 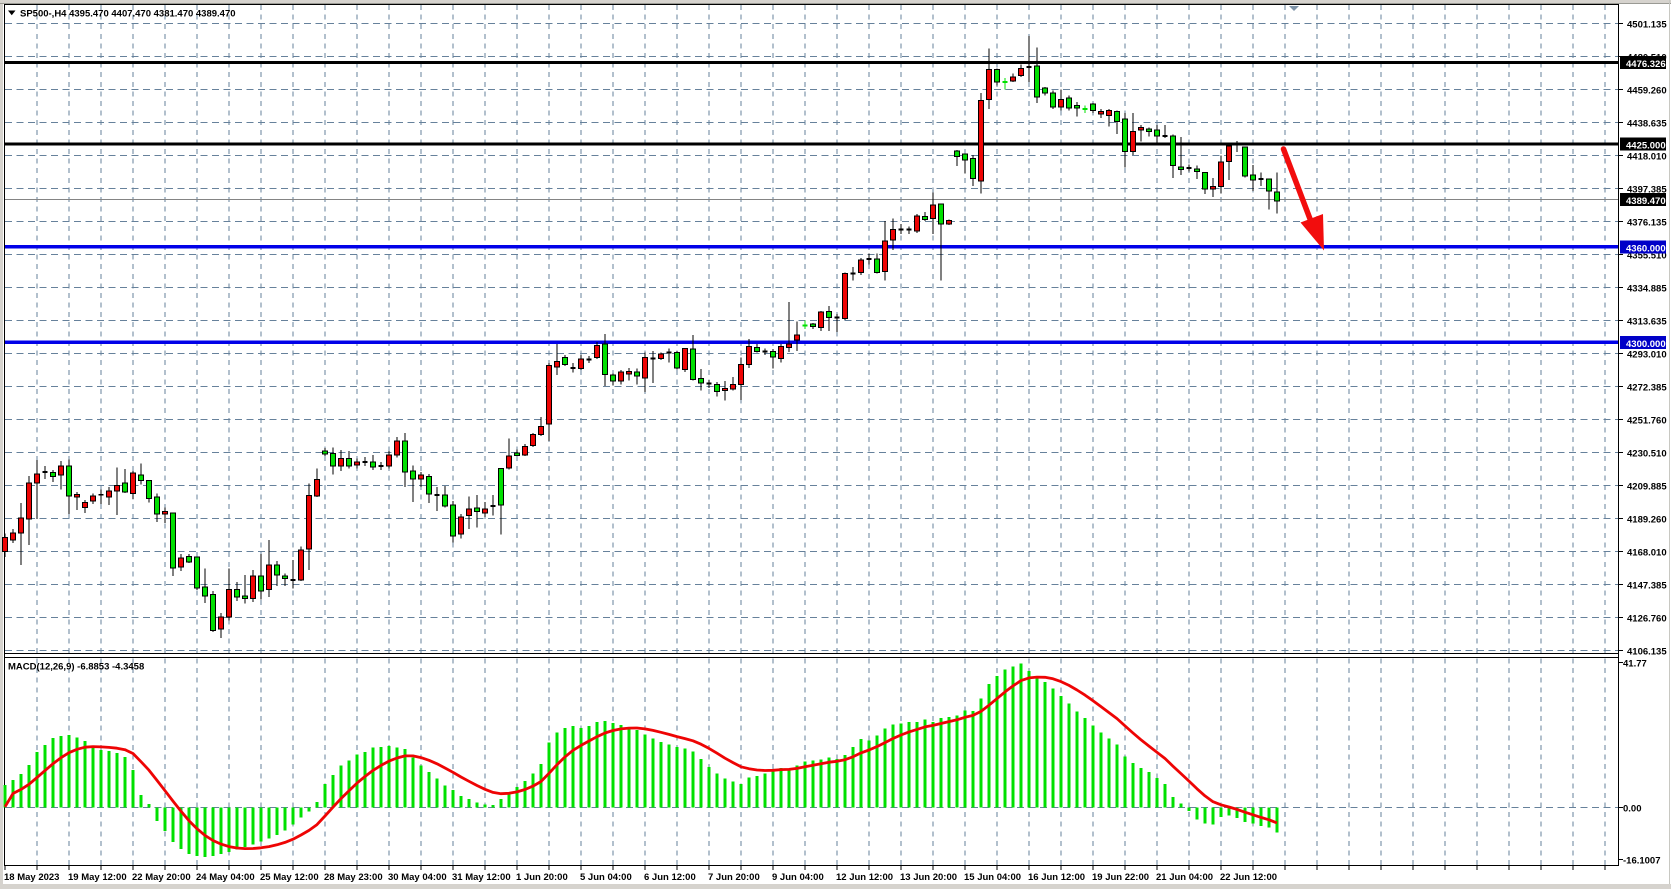 What do you see at coordinates (864, 877) in the screenshot?
I see `svg-text: 12 Jun 12:00` at bounding box center [864, 877].